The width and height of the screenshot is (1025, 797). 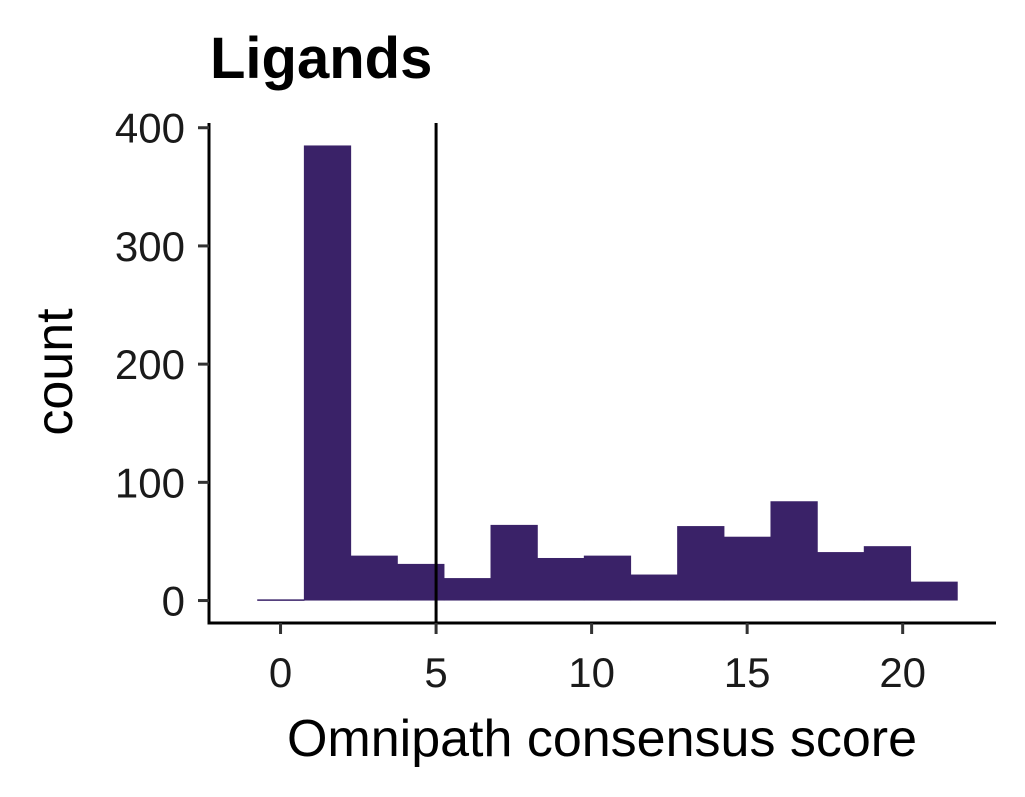 What do you see at coordinates (747, 672) in the screenshot?
I see `x-tick-label: 15` at bounding box center [747, 672].